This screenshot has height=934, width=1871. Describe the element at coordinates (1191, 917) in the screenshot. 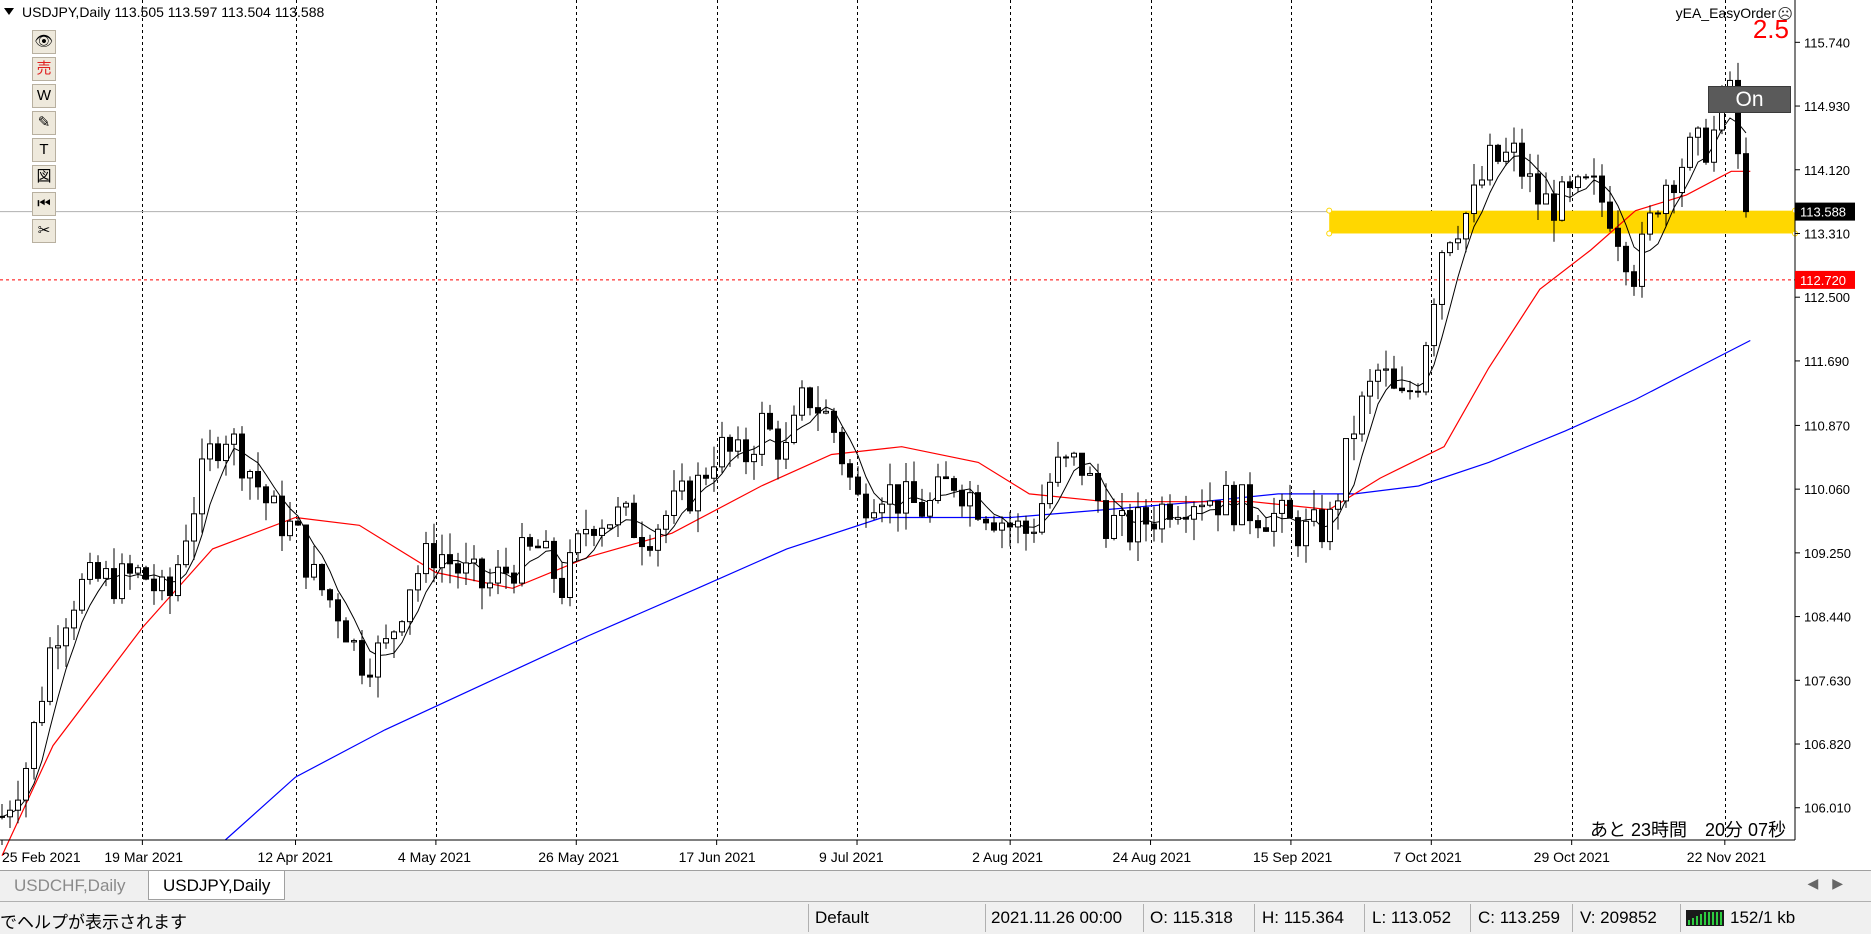

I see `status-open: O: 115.318` at that location.